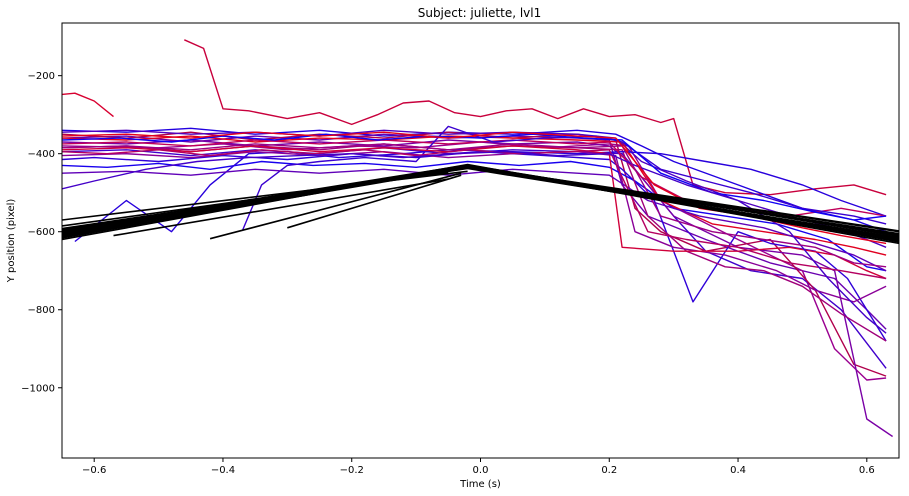 This screenshot has width=909, height=496. I want to click on y-tick-label: −800, so click(41, 310).